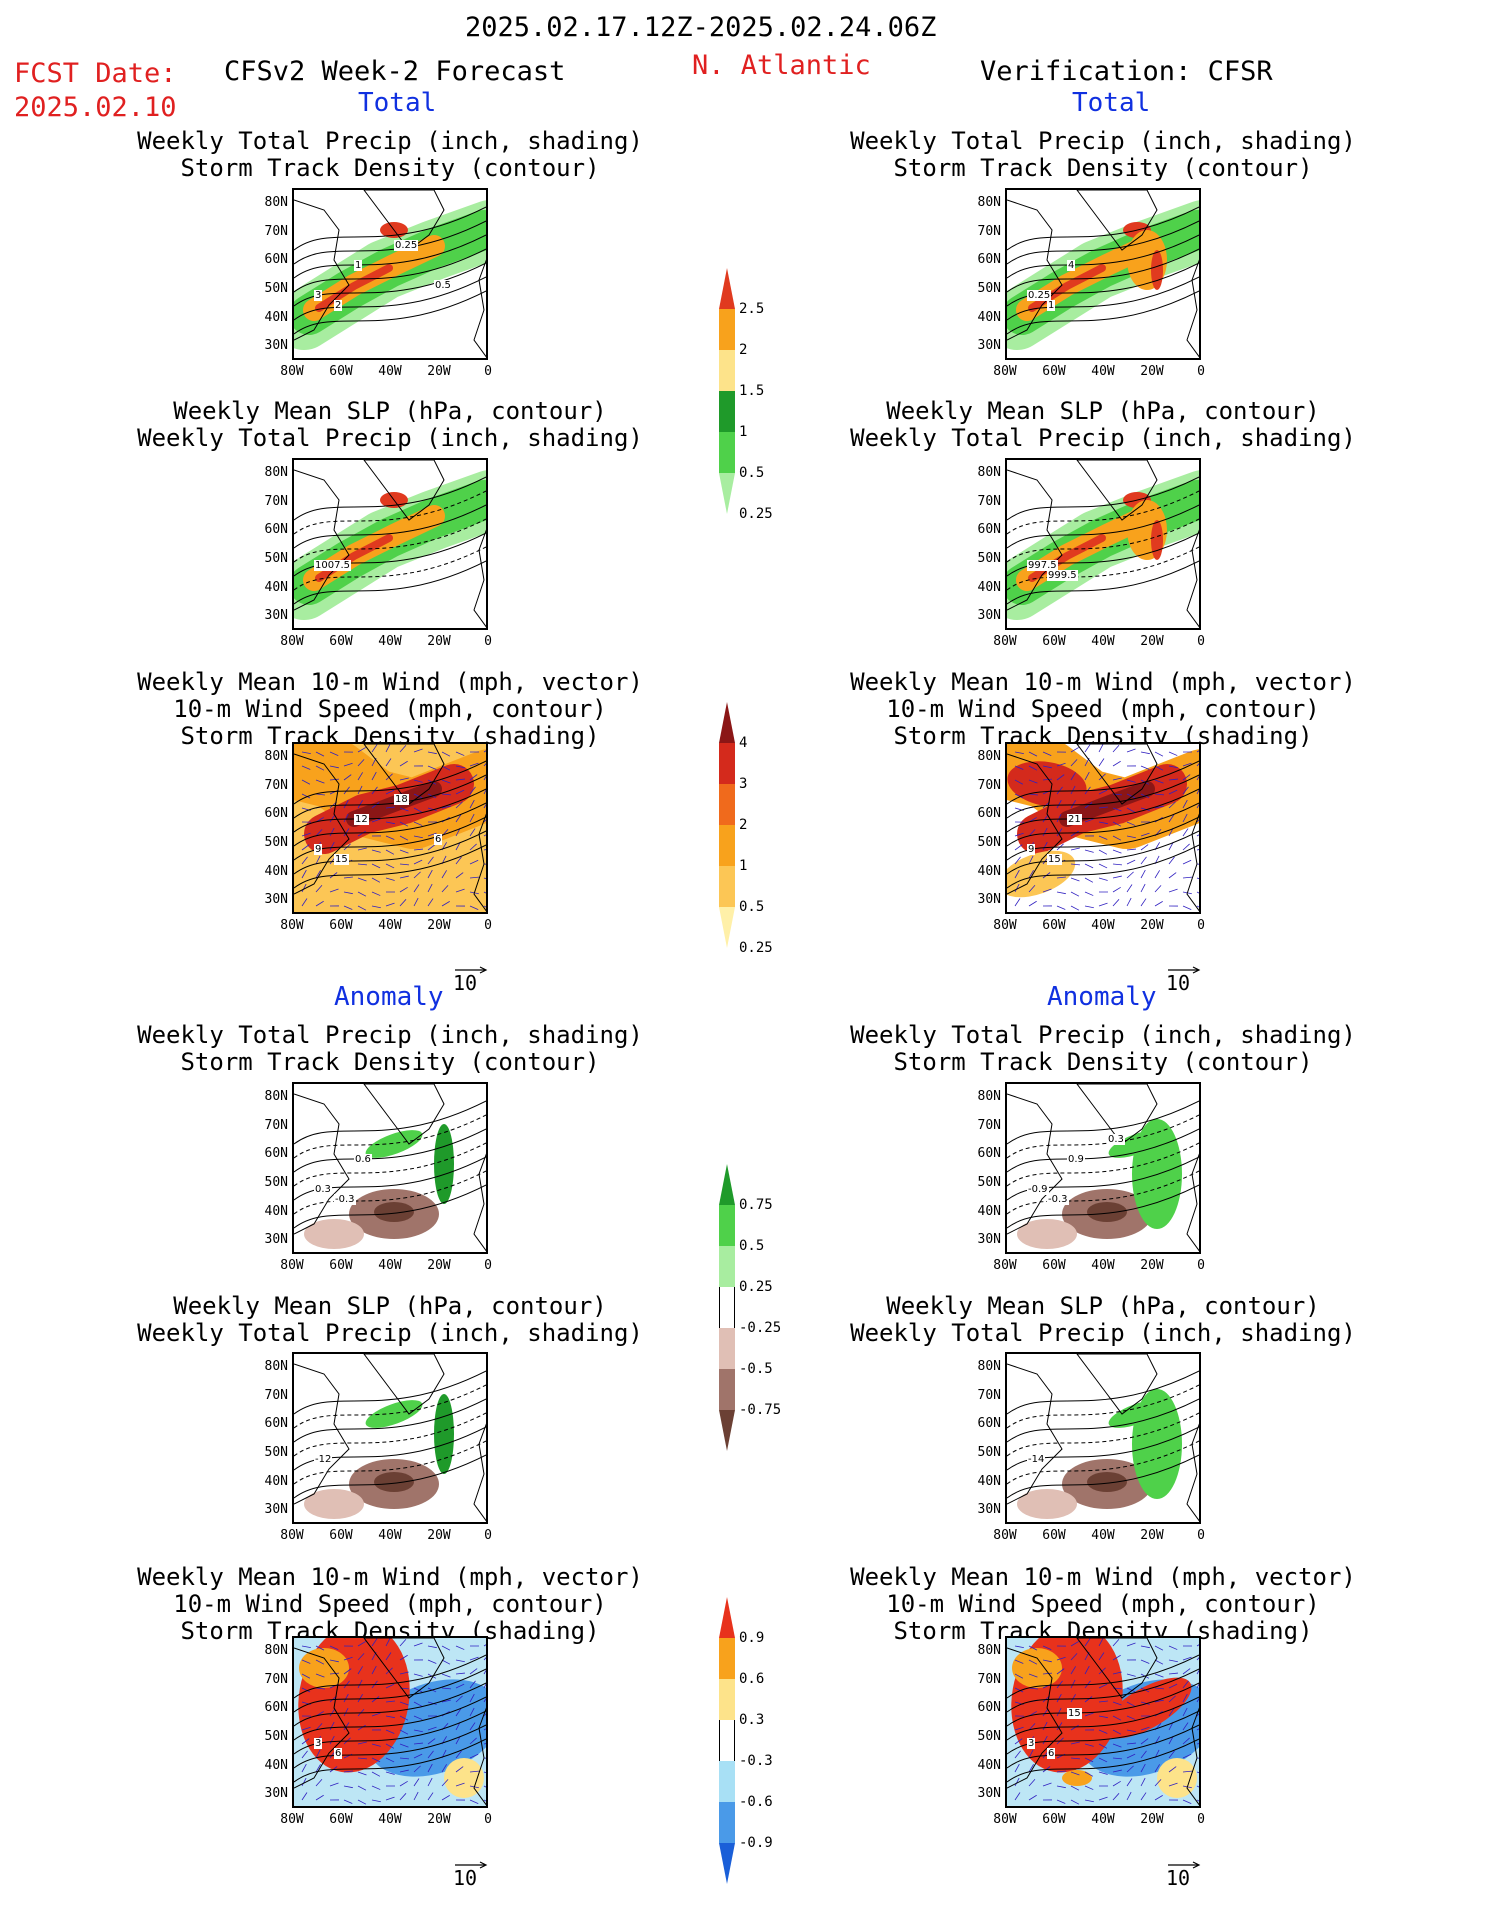 This screenshot has height=1925, width=1487. I want to click on contour-label: 15, so click(341, 859).